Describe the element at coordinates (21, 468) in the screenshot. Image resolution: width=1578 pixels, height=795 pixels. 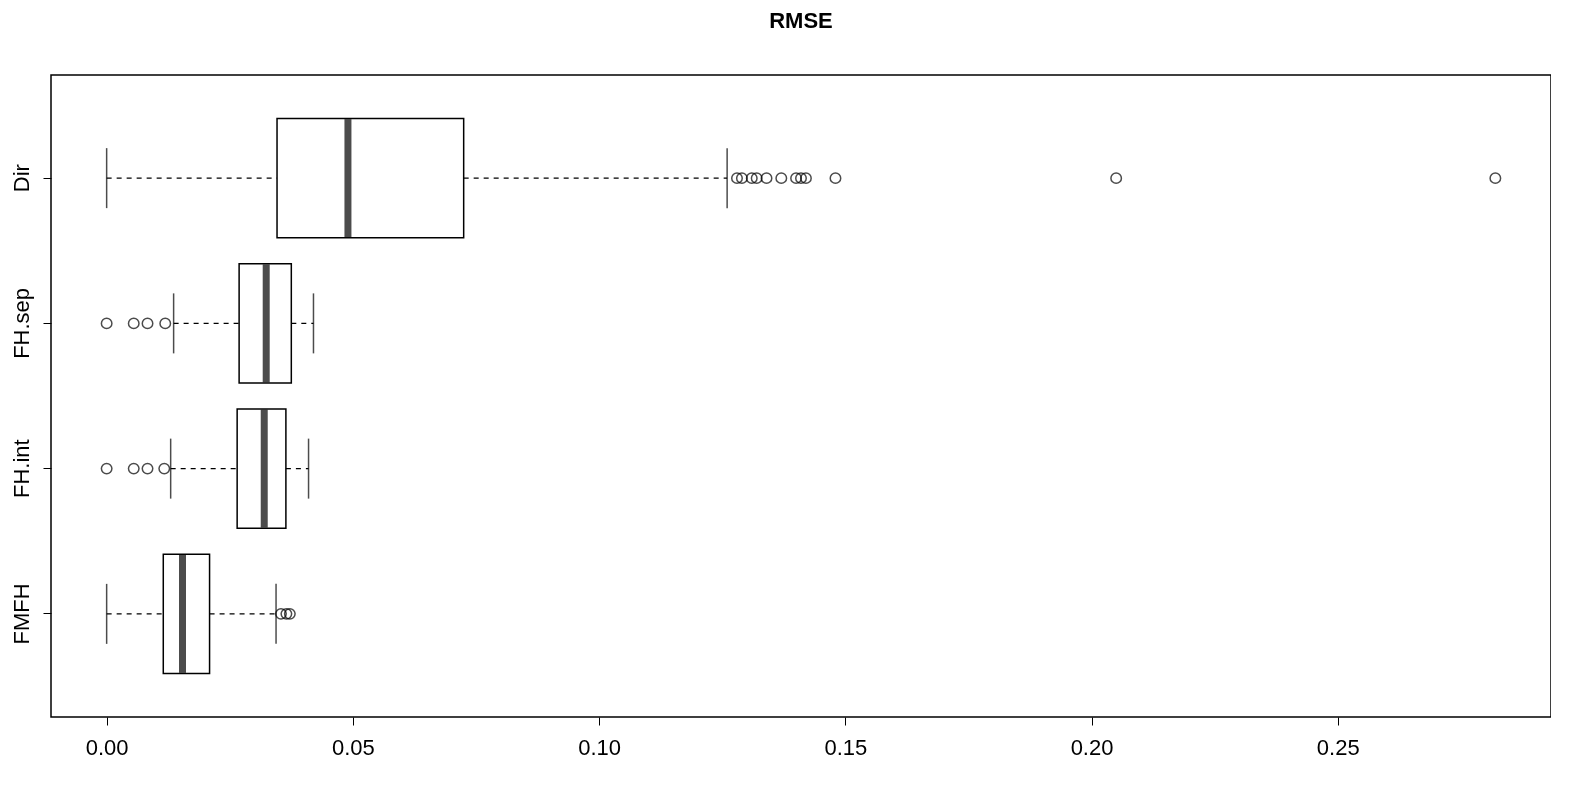
I see `y-tick-label: FH.int` at that location.